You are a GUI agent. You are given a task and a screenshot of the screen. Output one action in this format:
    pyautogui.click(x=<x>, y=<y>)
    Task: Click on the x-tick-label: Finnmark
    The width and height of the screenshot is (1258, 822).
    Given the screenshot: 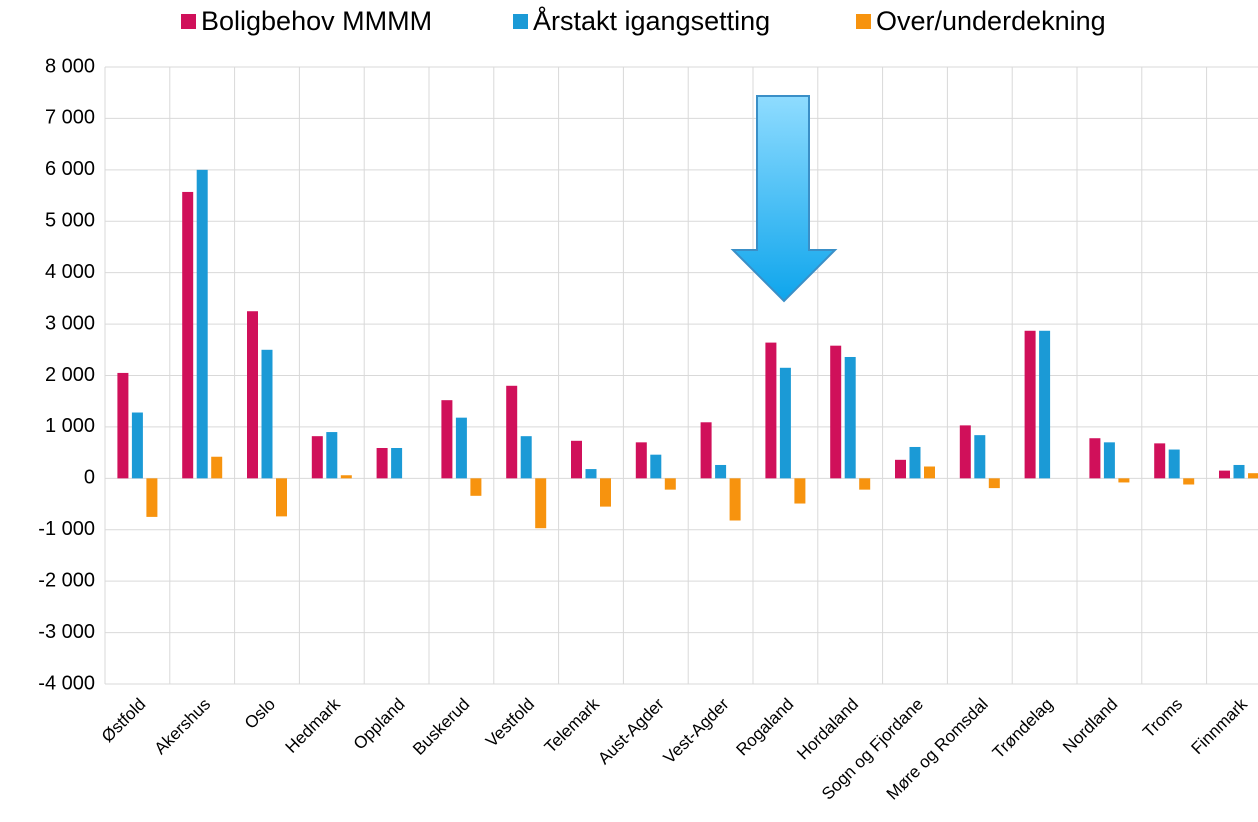 What is the action you would take?
    pyautogui.click(x=1219, y=726)
    